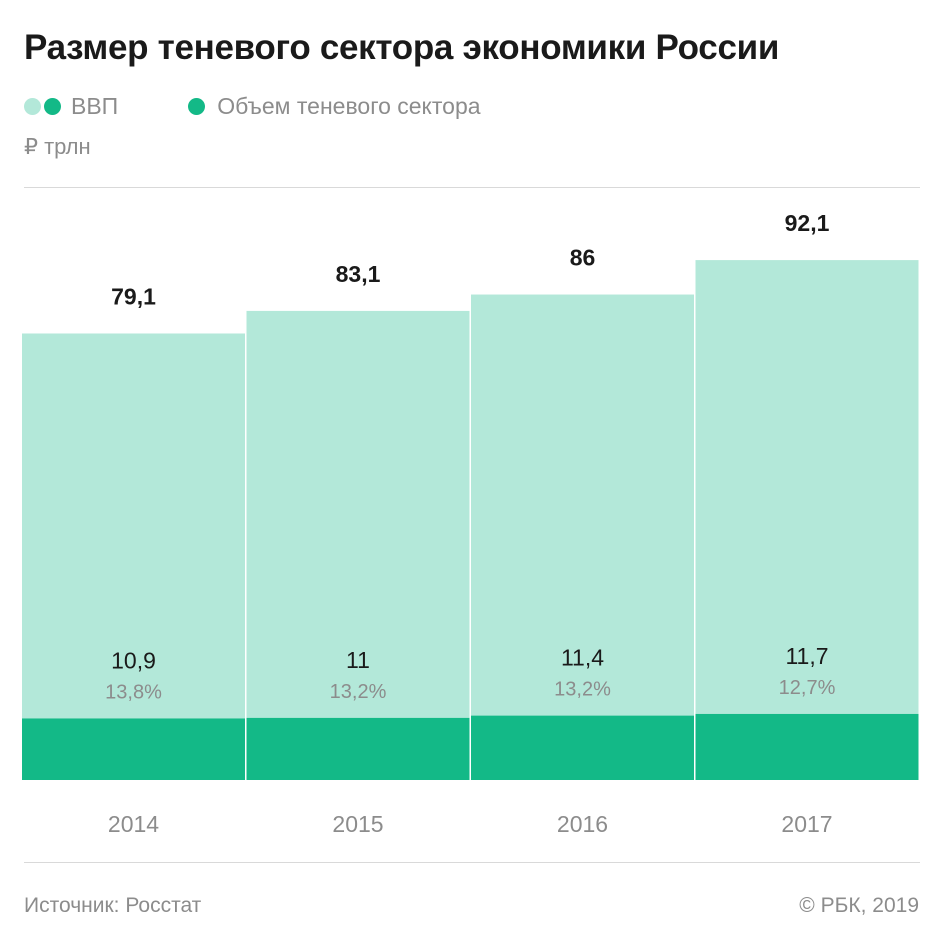 The image size is (945, 945). Describe the element at coordinates (357, 824) in the screenshot. I see `year-tick-label: 2015` at that location.